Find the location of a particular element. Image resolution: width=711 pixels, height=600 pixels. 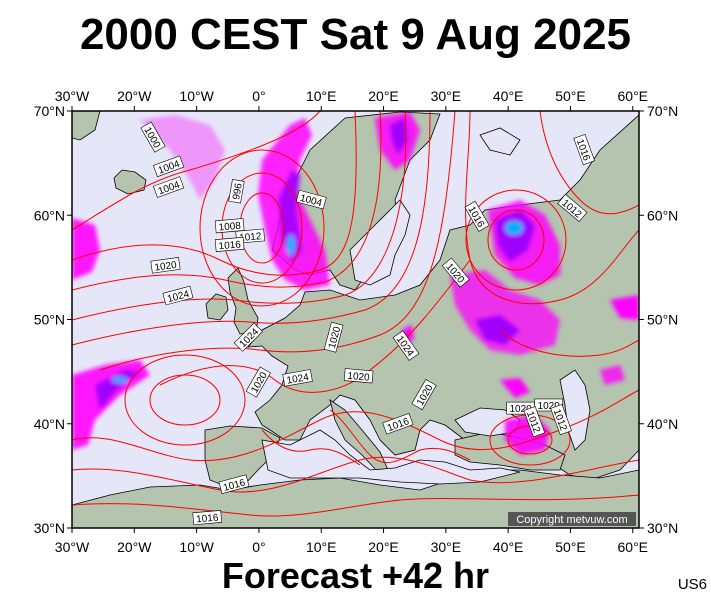

bottom-lon-label: 0° is located at coordinates (258, 547).